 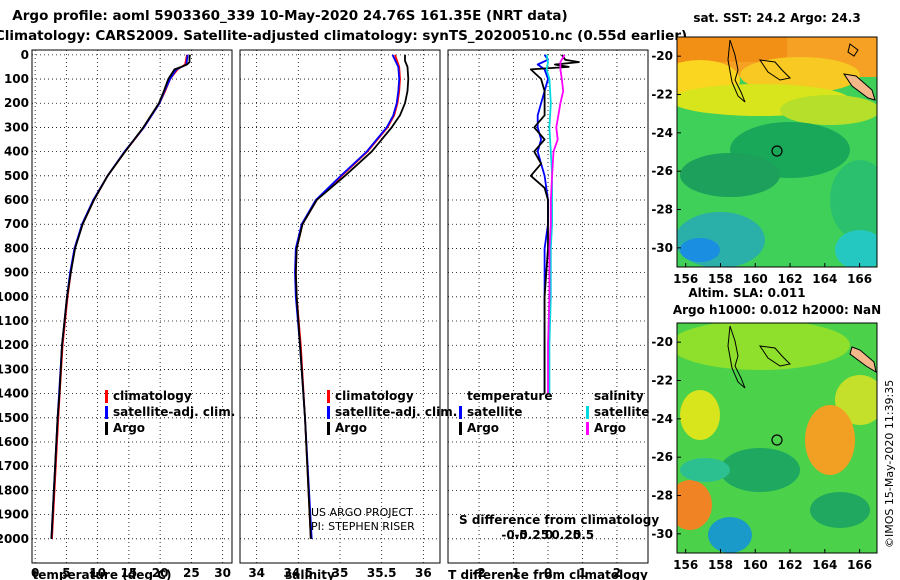 I want to click on x-axis-label: temperature (deg C), so click(x=102, y=574).